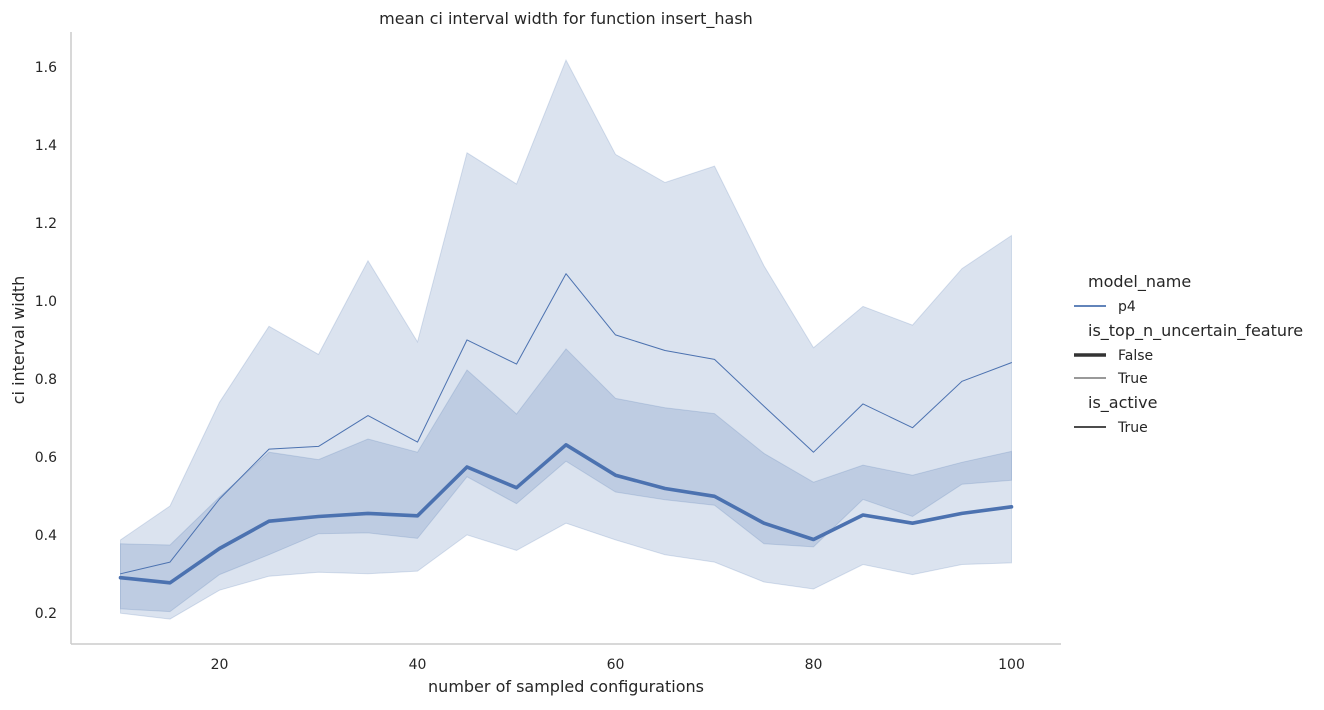 The image size is (1324, 710). What do you see at coordinates (46, 302) in the screenshot?
I see `y-tick-label: 1.0` at bounding box center [46, 302].